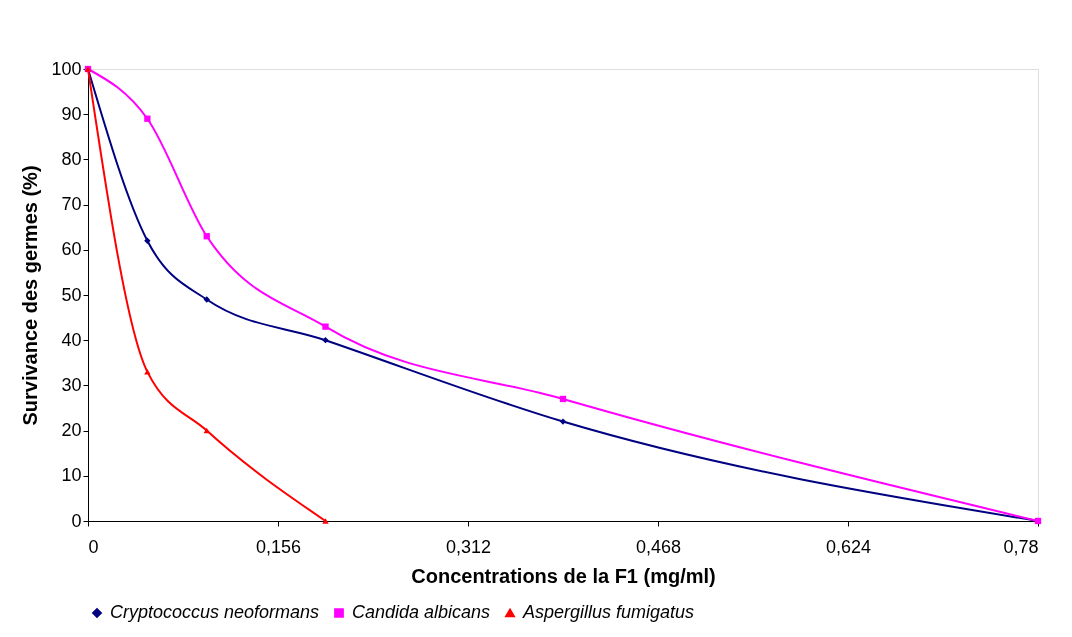 The image size is (1072, 637). Describe the element at coordinates (71, 204) in the screenshot. I see `y-tick-label: 70` at that location.